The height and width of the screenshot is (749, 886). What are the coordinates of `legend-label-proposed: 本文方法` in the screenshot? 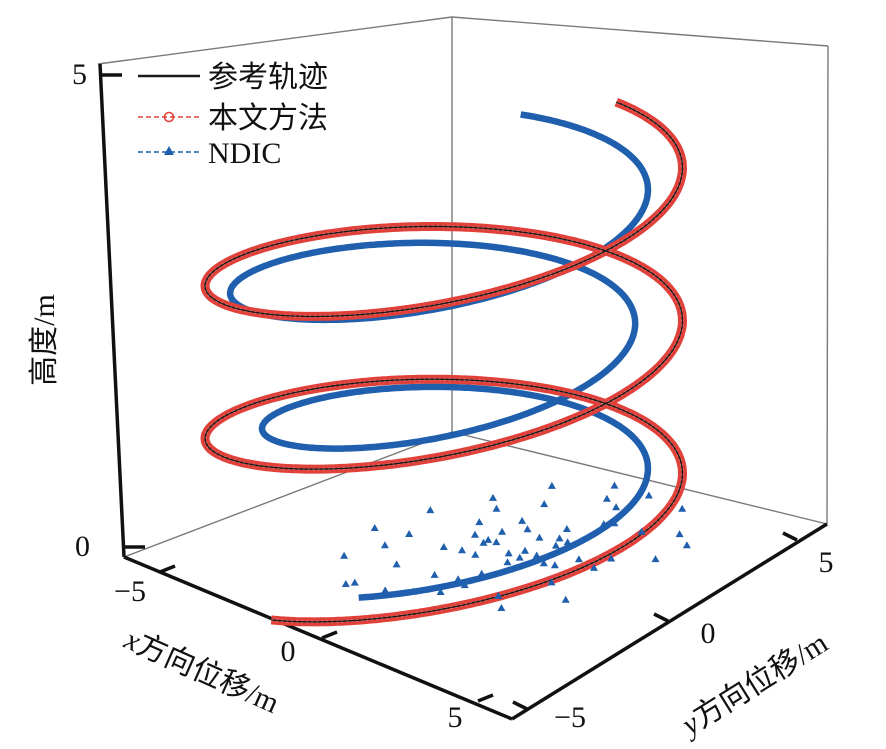 It's located at (268, 118).